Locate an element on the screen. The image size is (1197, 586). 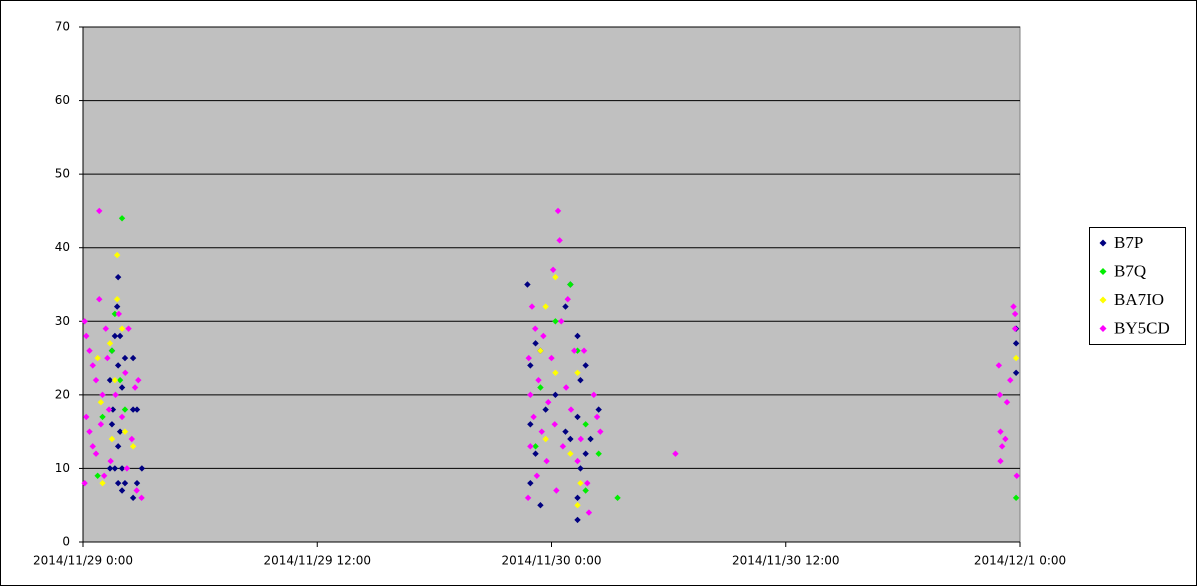
x-tick-label: 2014/11/29 12:00 is located at coordinates (317, 561).